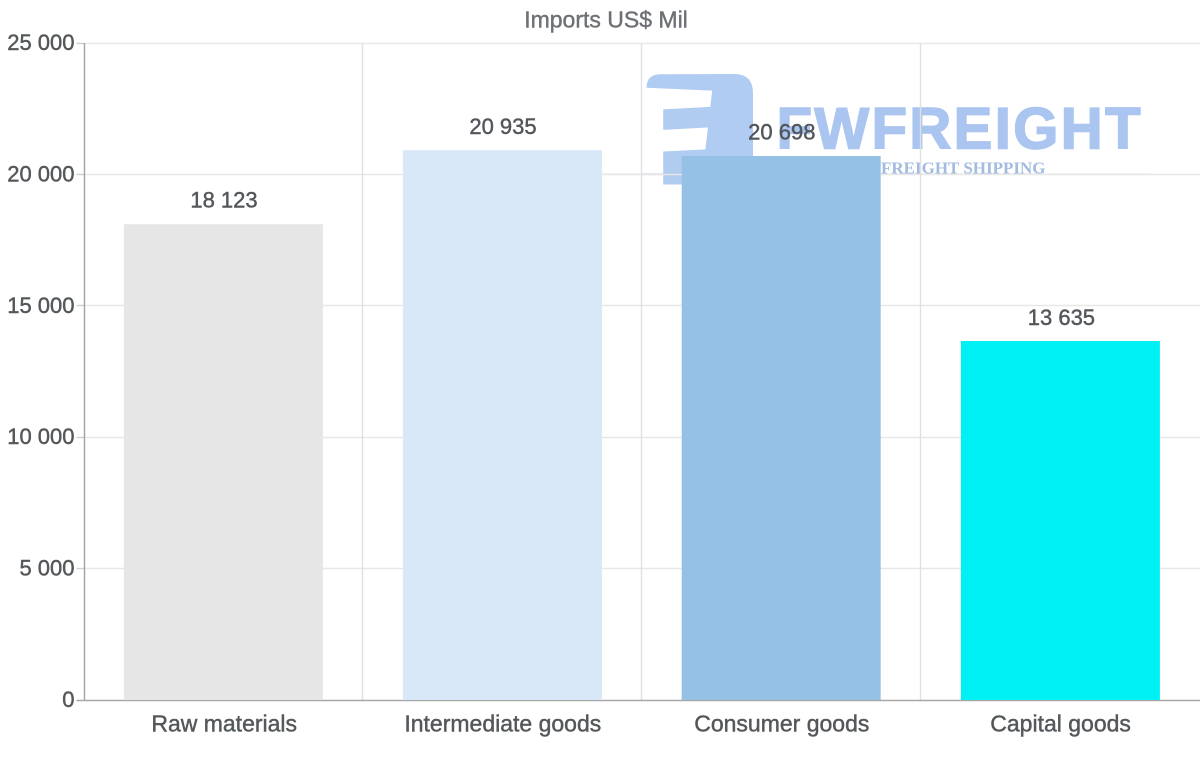  Describe the element at coordinates (40, 305) in the screenshot. I see `svg-text: 15 000` at that location.